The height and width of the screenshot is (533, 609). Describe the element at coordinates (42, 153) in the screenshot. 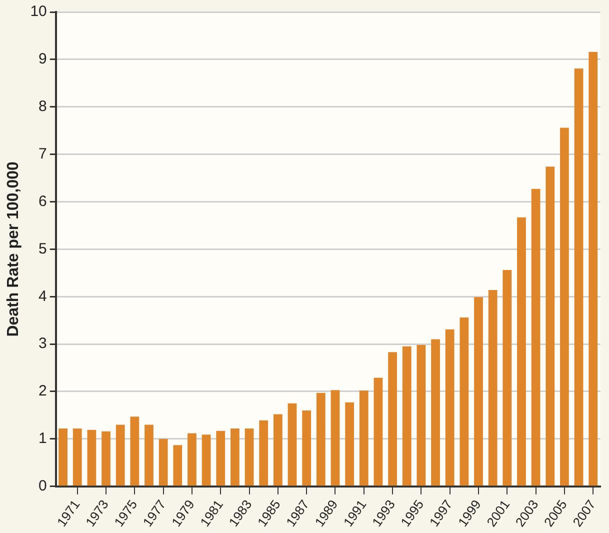

I see `y-tick-label: 7` at that location.